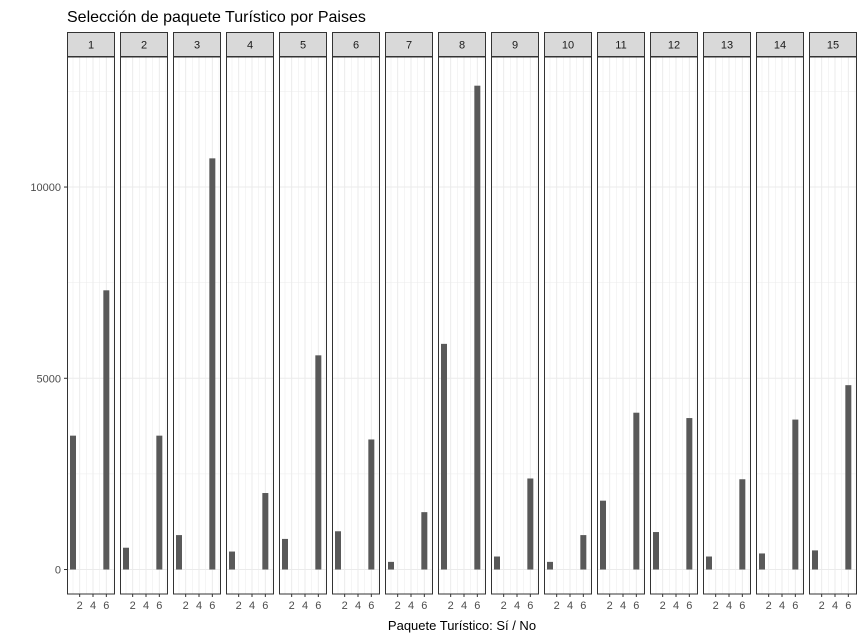 Image resolution: width=864 pixels, height=640 pixels. What do you see at coordinates (250, 322) in the screenshot?
I see `facet-panel: 42 4 6` at bounding box center [250, 322].